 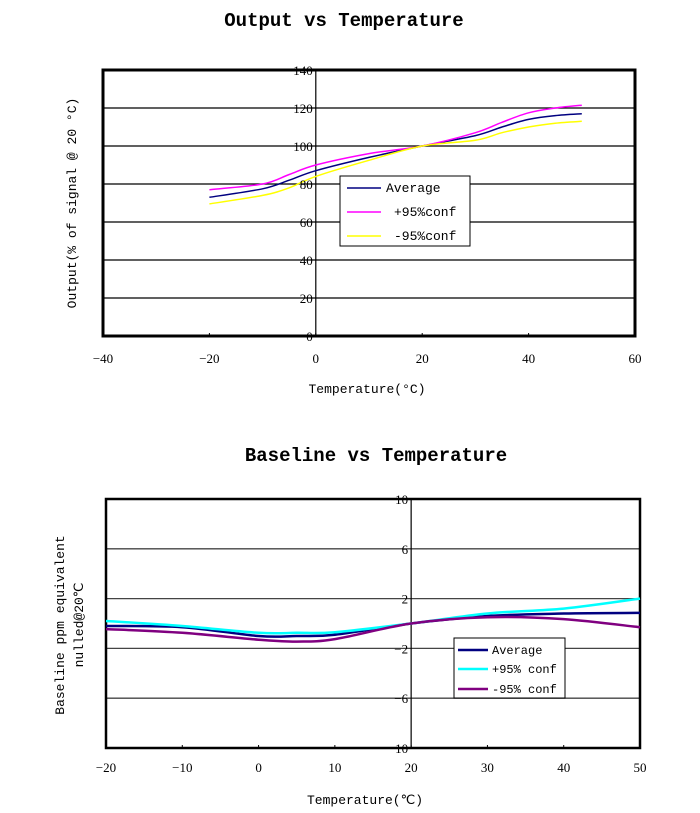 What do you see at coordinates (343, 21) in the screenshot?
I see `chart-title: Output vs Temperature` at bounding box center [343, 21].